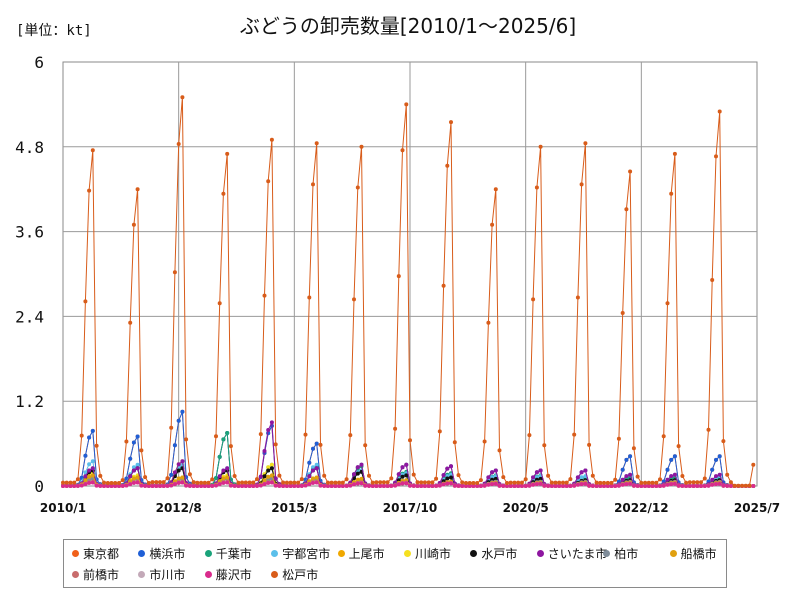  What do you see at coordinates (698, 554) in the screenshot?
I see `legend-label: 船橋市` at bounding box center [698, 554].